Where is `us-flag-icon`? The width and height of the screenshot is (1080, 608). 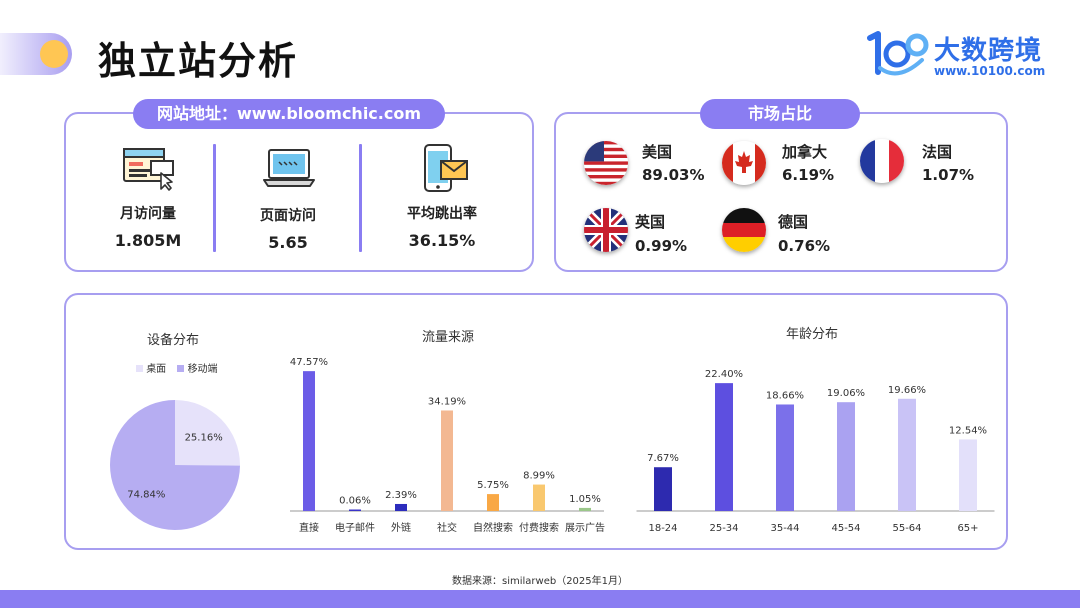
us-flag-icon is located at coordinates (606, 163).